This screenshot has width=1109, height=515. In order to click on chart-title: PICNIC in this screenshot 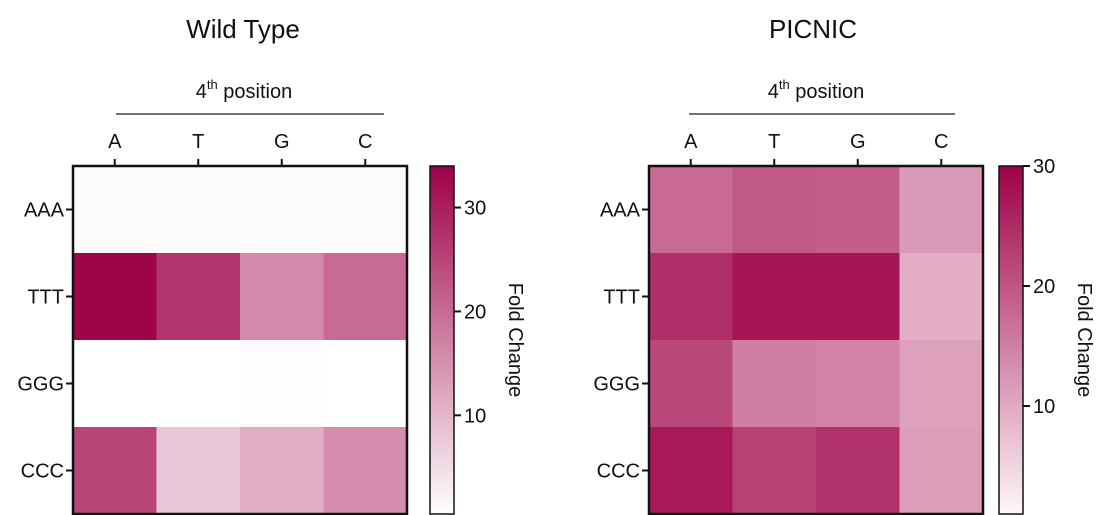, I will do `click(813, 29)`.